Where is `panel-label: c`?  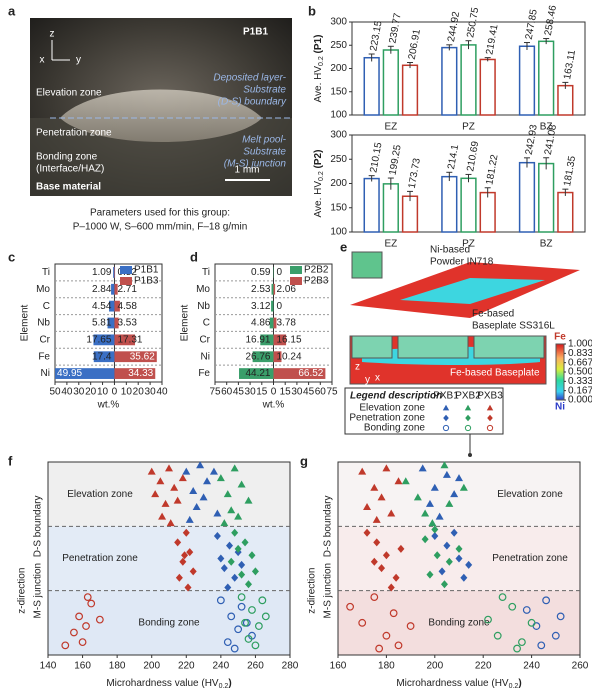 panel-label: c is located at coordinates (11, 256).